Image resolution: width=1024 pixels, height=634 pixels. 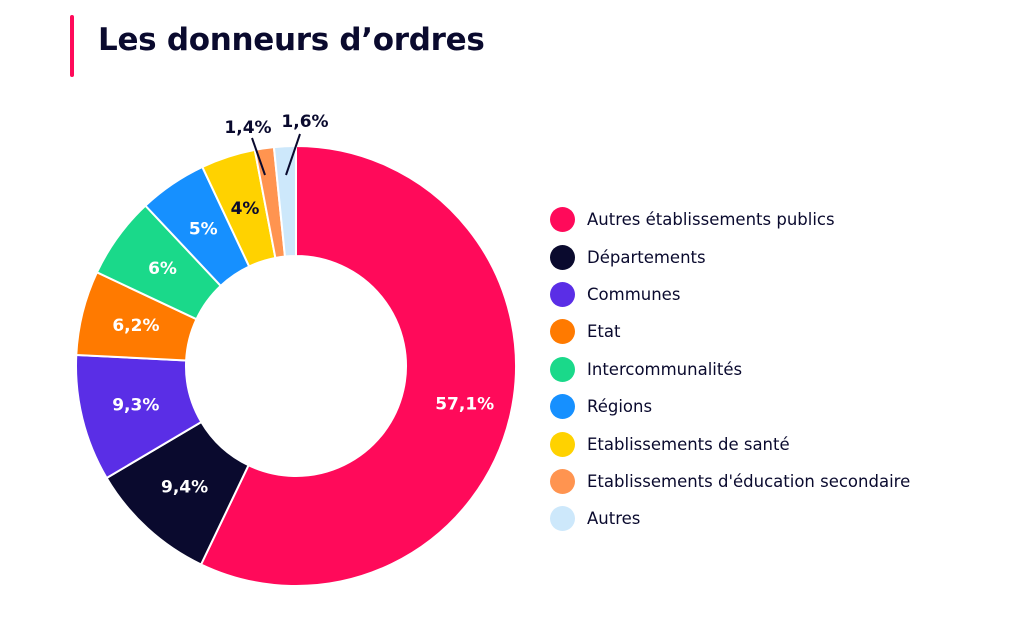 What do you see at coordinates (730, 294) in the screenshot?
I see `legend-item: Communes` at bounding box center [730, 294].